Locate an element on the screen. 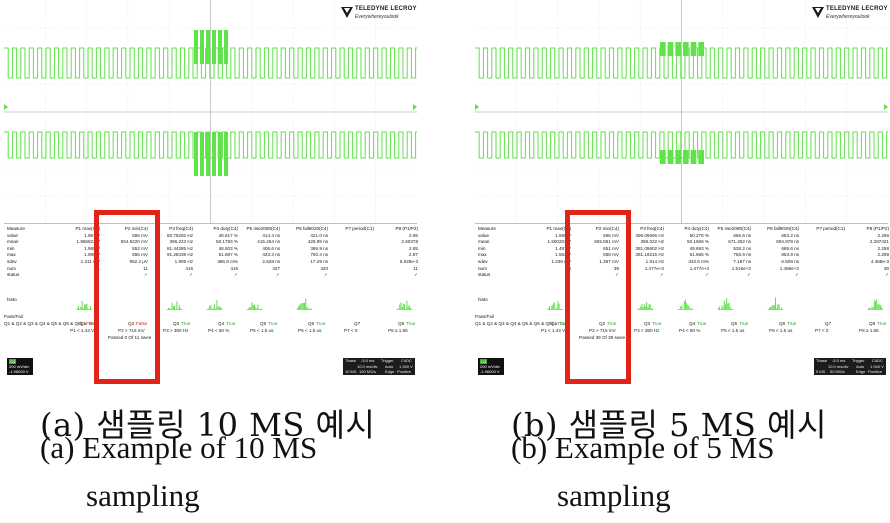  table-cell: 49.693 % is located at coordinates (699, 248).